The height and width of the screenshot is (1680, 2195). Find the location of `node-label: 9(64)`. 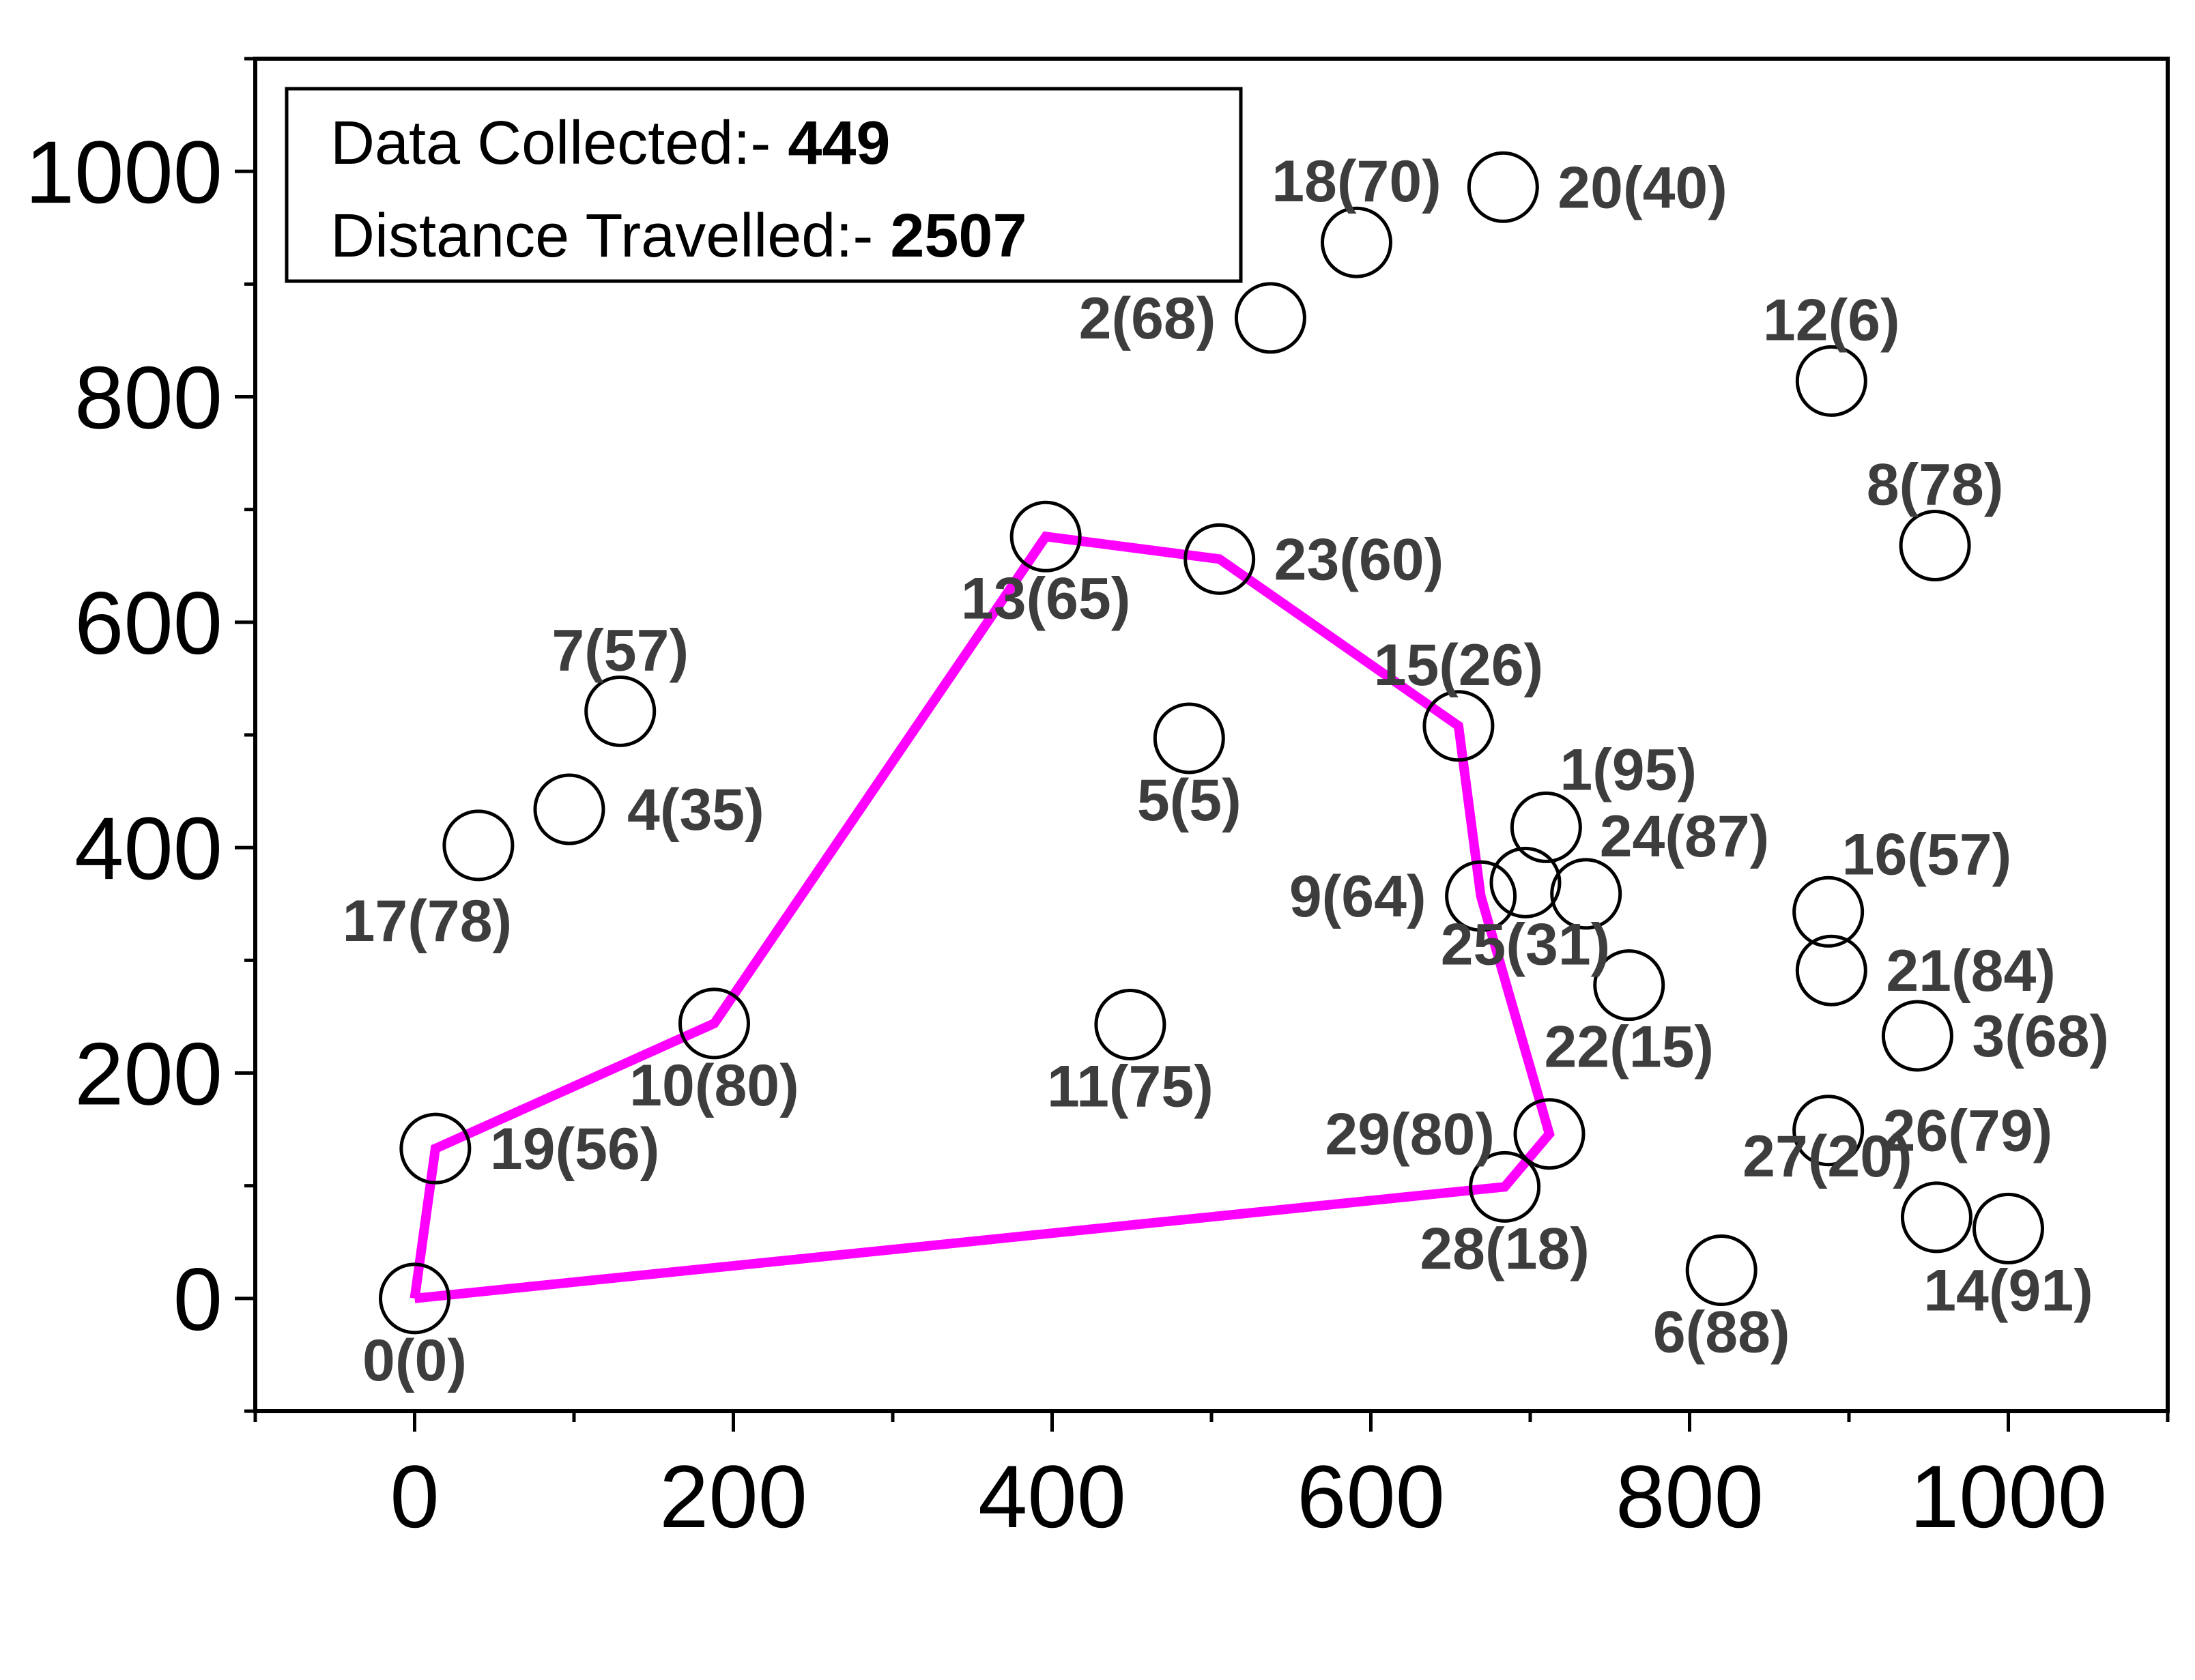

node-label: 9(64) is located at coordinates (1358, 896).